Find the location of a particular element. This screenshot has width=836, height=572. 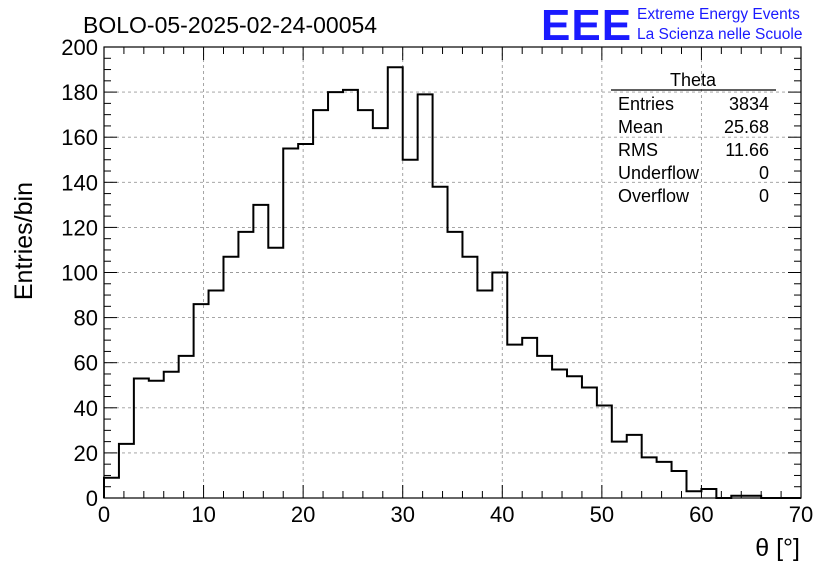

y-tick-label: 80 is located at coordinates (86, 318).